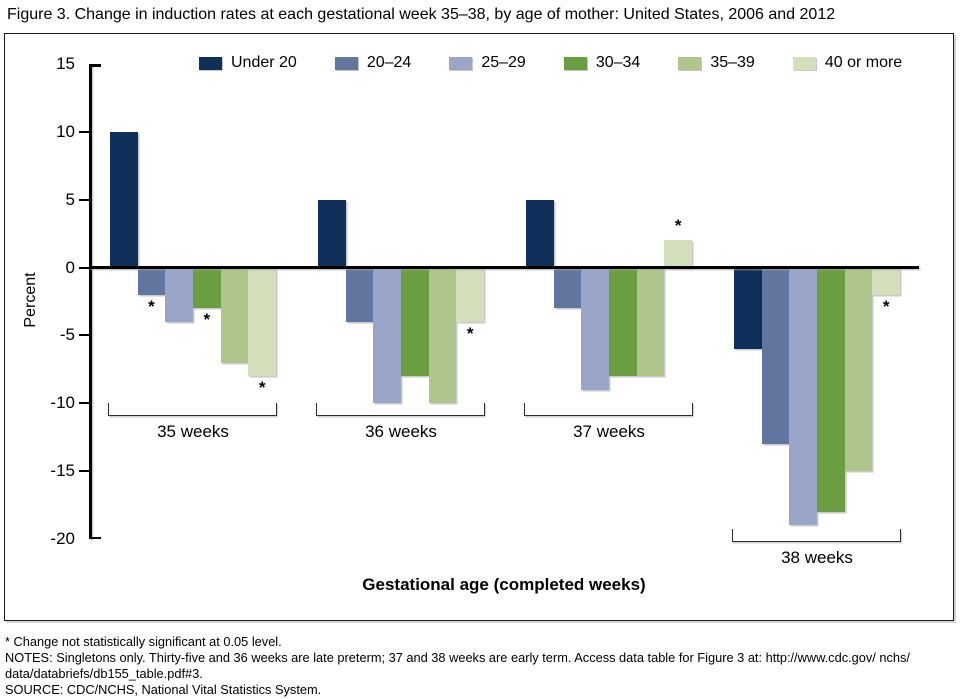 The image size is (960, 699). Describe the element at coordinates (817, 557) in the screenshot. I see `category-label: 38 weeks` at that location.